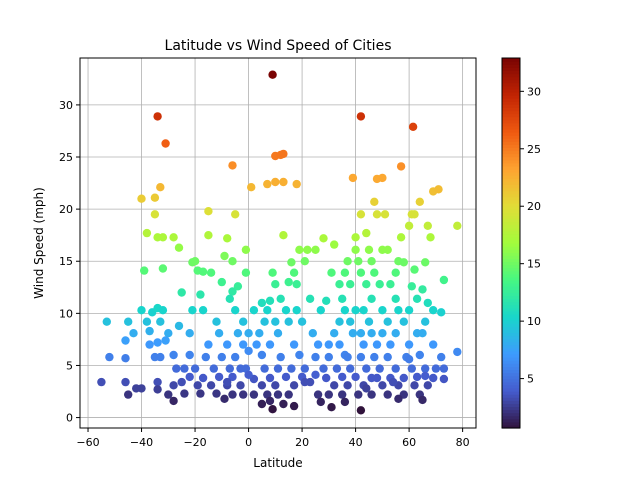 The image size is (640, 480). I want to click on colorbar-tick-label: 30, so click(534, 91).